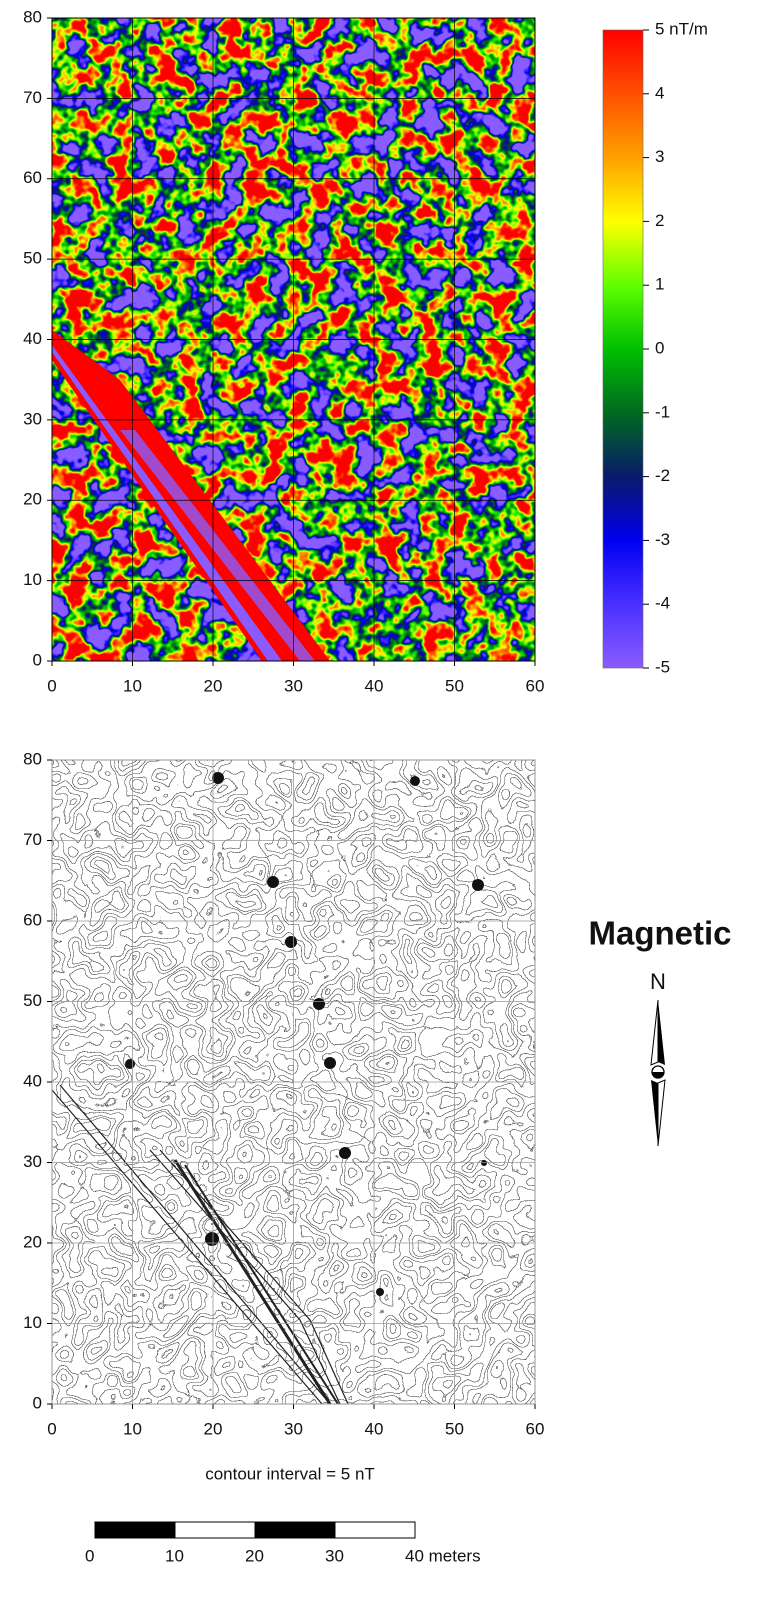  I want to click on colorbar-tick-label: -5, so click(662, 666).